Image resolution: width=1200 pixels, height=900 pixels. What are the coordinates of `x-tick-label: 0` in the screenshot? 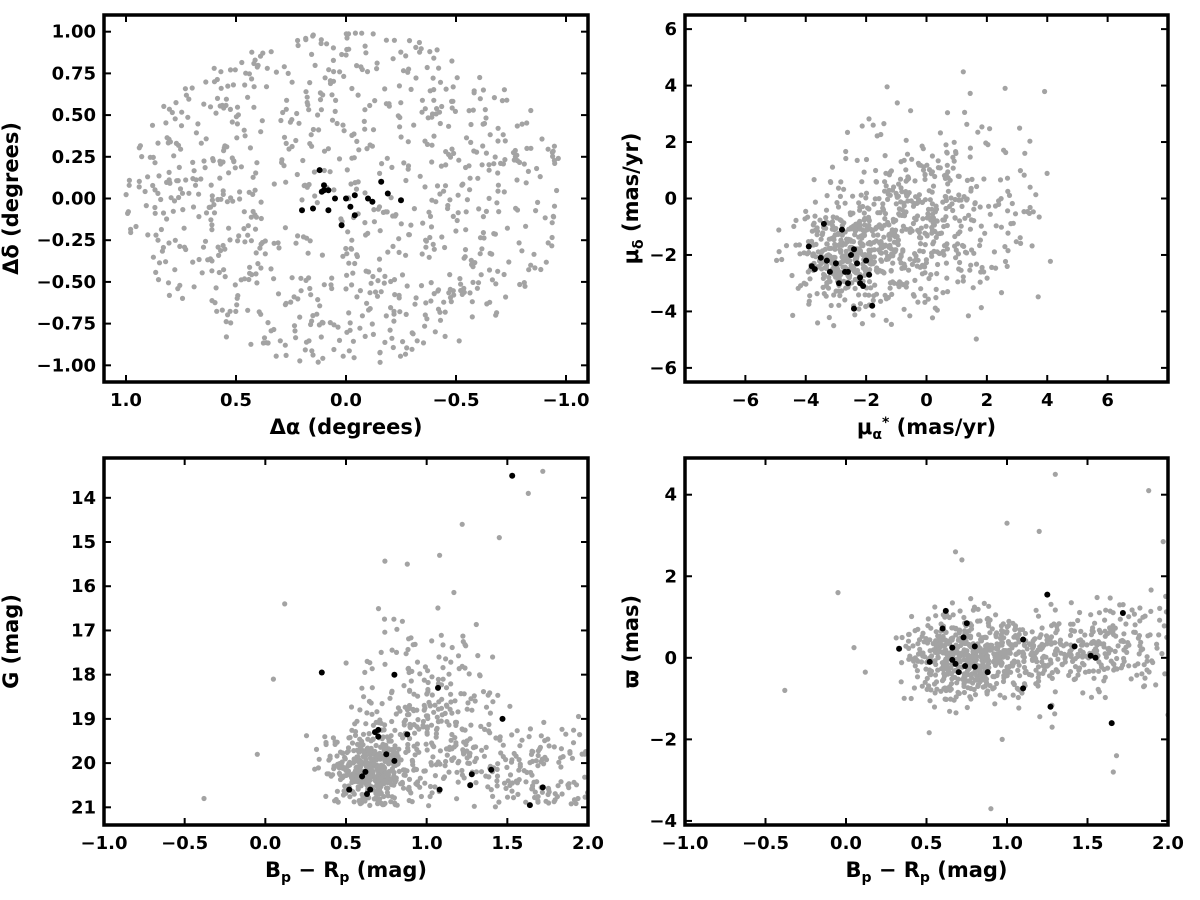 It's located at (926, 400).